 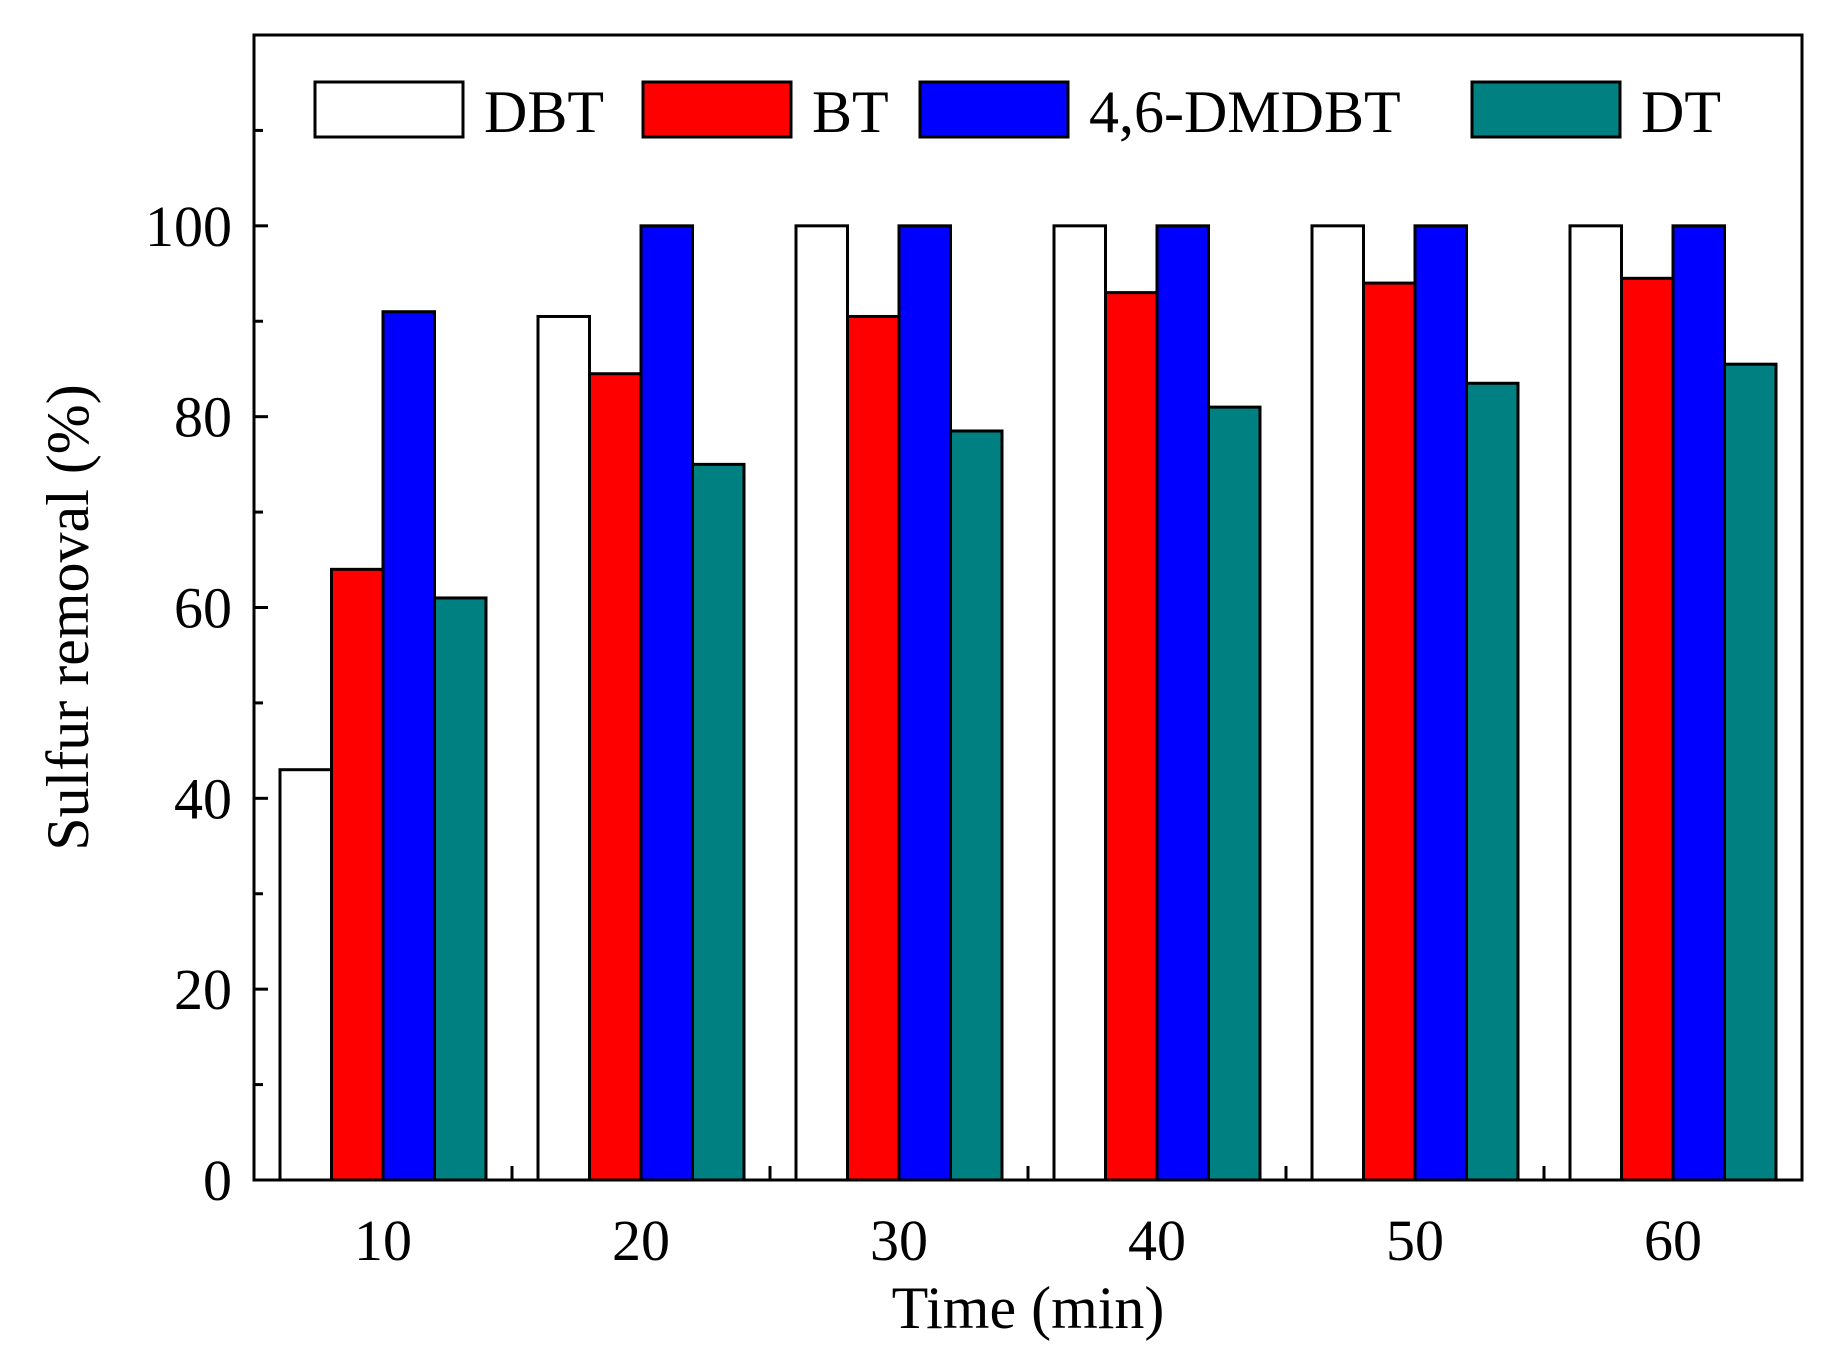 What do you see at coordinates (68, 617) in the screenshot?
I see `y-axis-title: Sulfur removal (%)` at bounding box center [68, 617].